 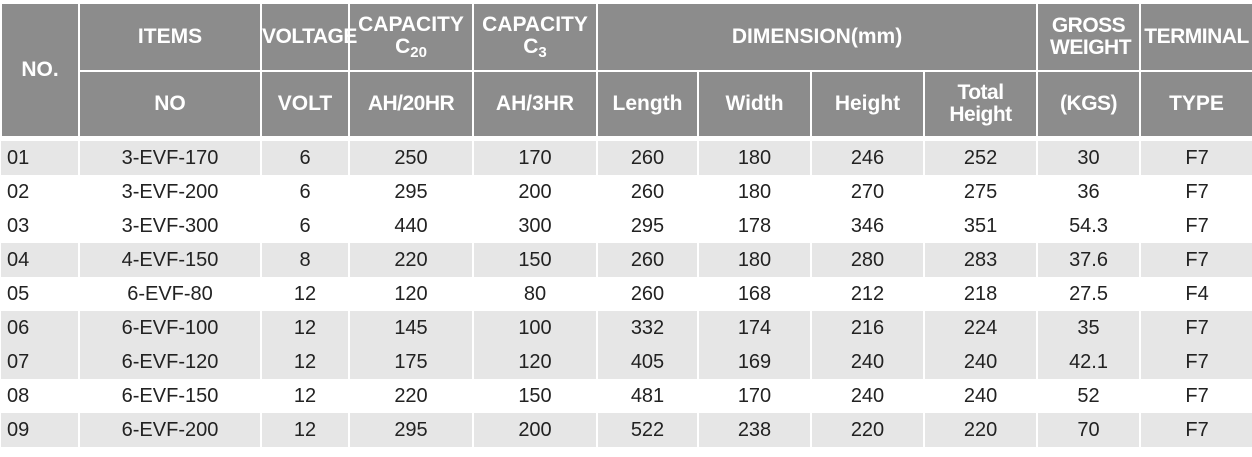 I want to click on header-subscript: 20, so click(x=418, y=52).